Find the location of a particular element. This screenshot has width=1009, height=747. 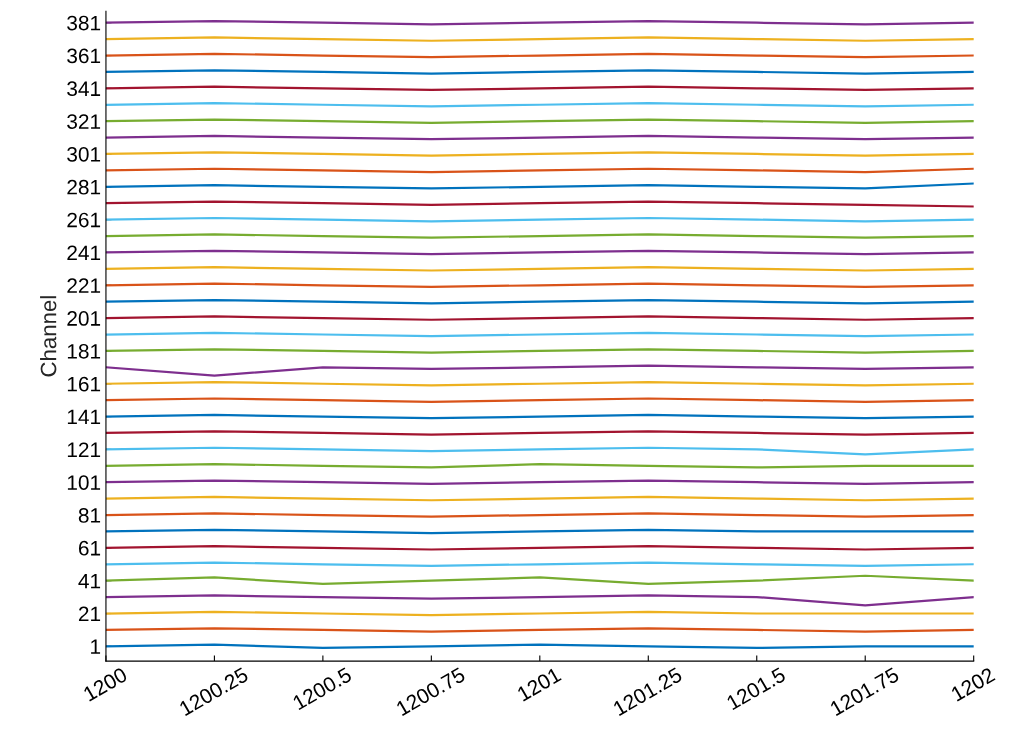

y-tick-label: 61 is located at coordinates (89, 548).